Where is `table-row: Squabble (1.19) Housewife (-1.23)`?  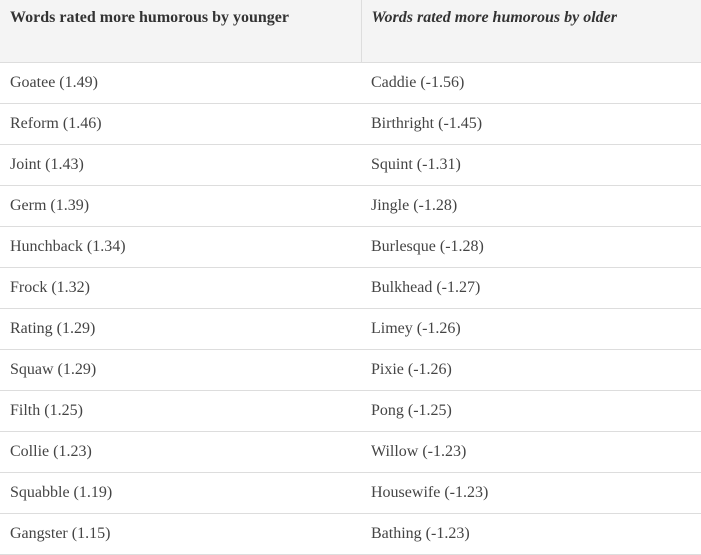
table-row: Squabble (1.19) Housewife (-1.23) is located at coordinates (350, 493).